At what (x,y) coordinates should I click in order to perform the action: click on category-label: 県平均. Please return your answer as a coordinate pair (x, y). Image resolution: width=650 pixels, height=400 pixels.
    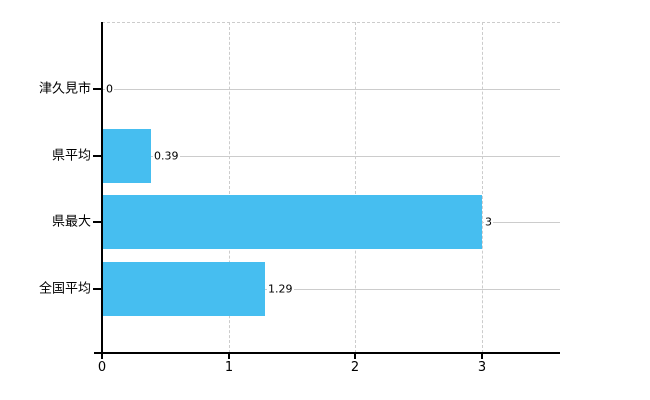
    Looking at the image, I should click on (71, 155).